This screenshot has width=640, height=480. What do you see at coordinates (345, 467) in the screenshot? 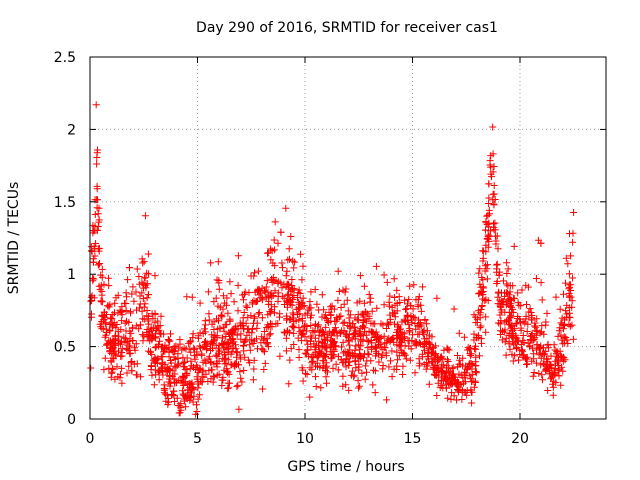
I see `x-axis-label: GPS time / hours` at bounding box center [345, 467].